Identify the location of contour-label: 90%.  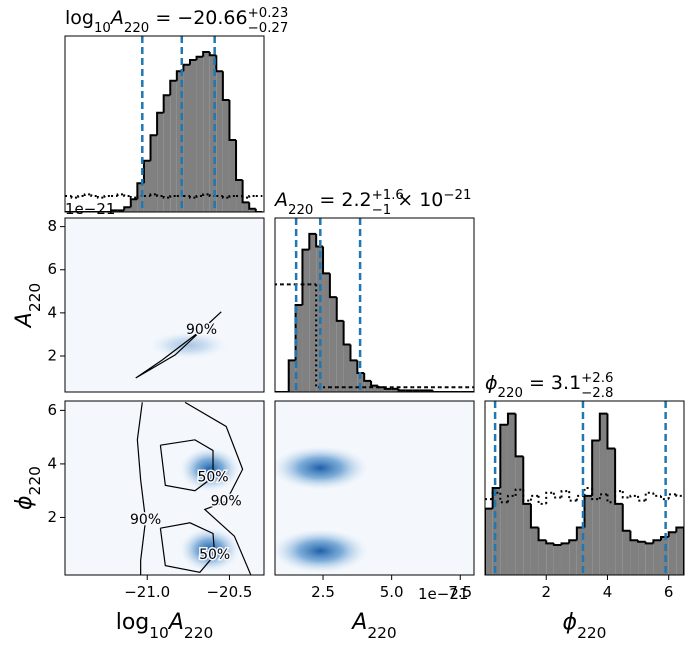
(145, 520).